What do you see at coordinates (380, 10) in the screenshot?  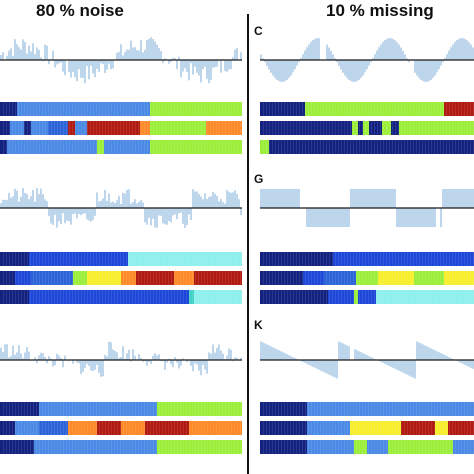 I see `title-10-missing: 10 % missing` at bounding box center [380, 10].